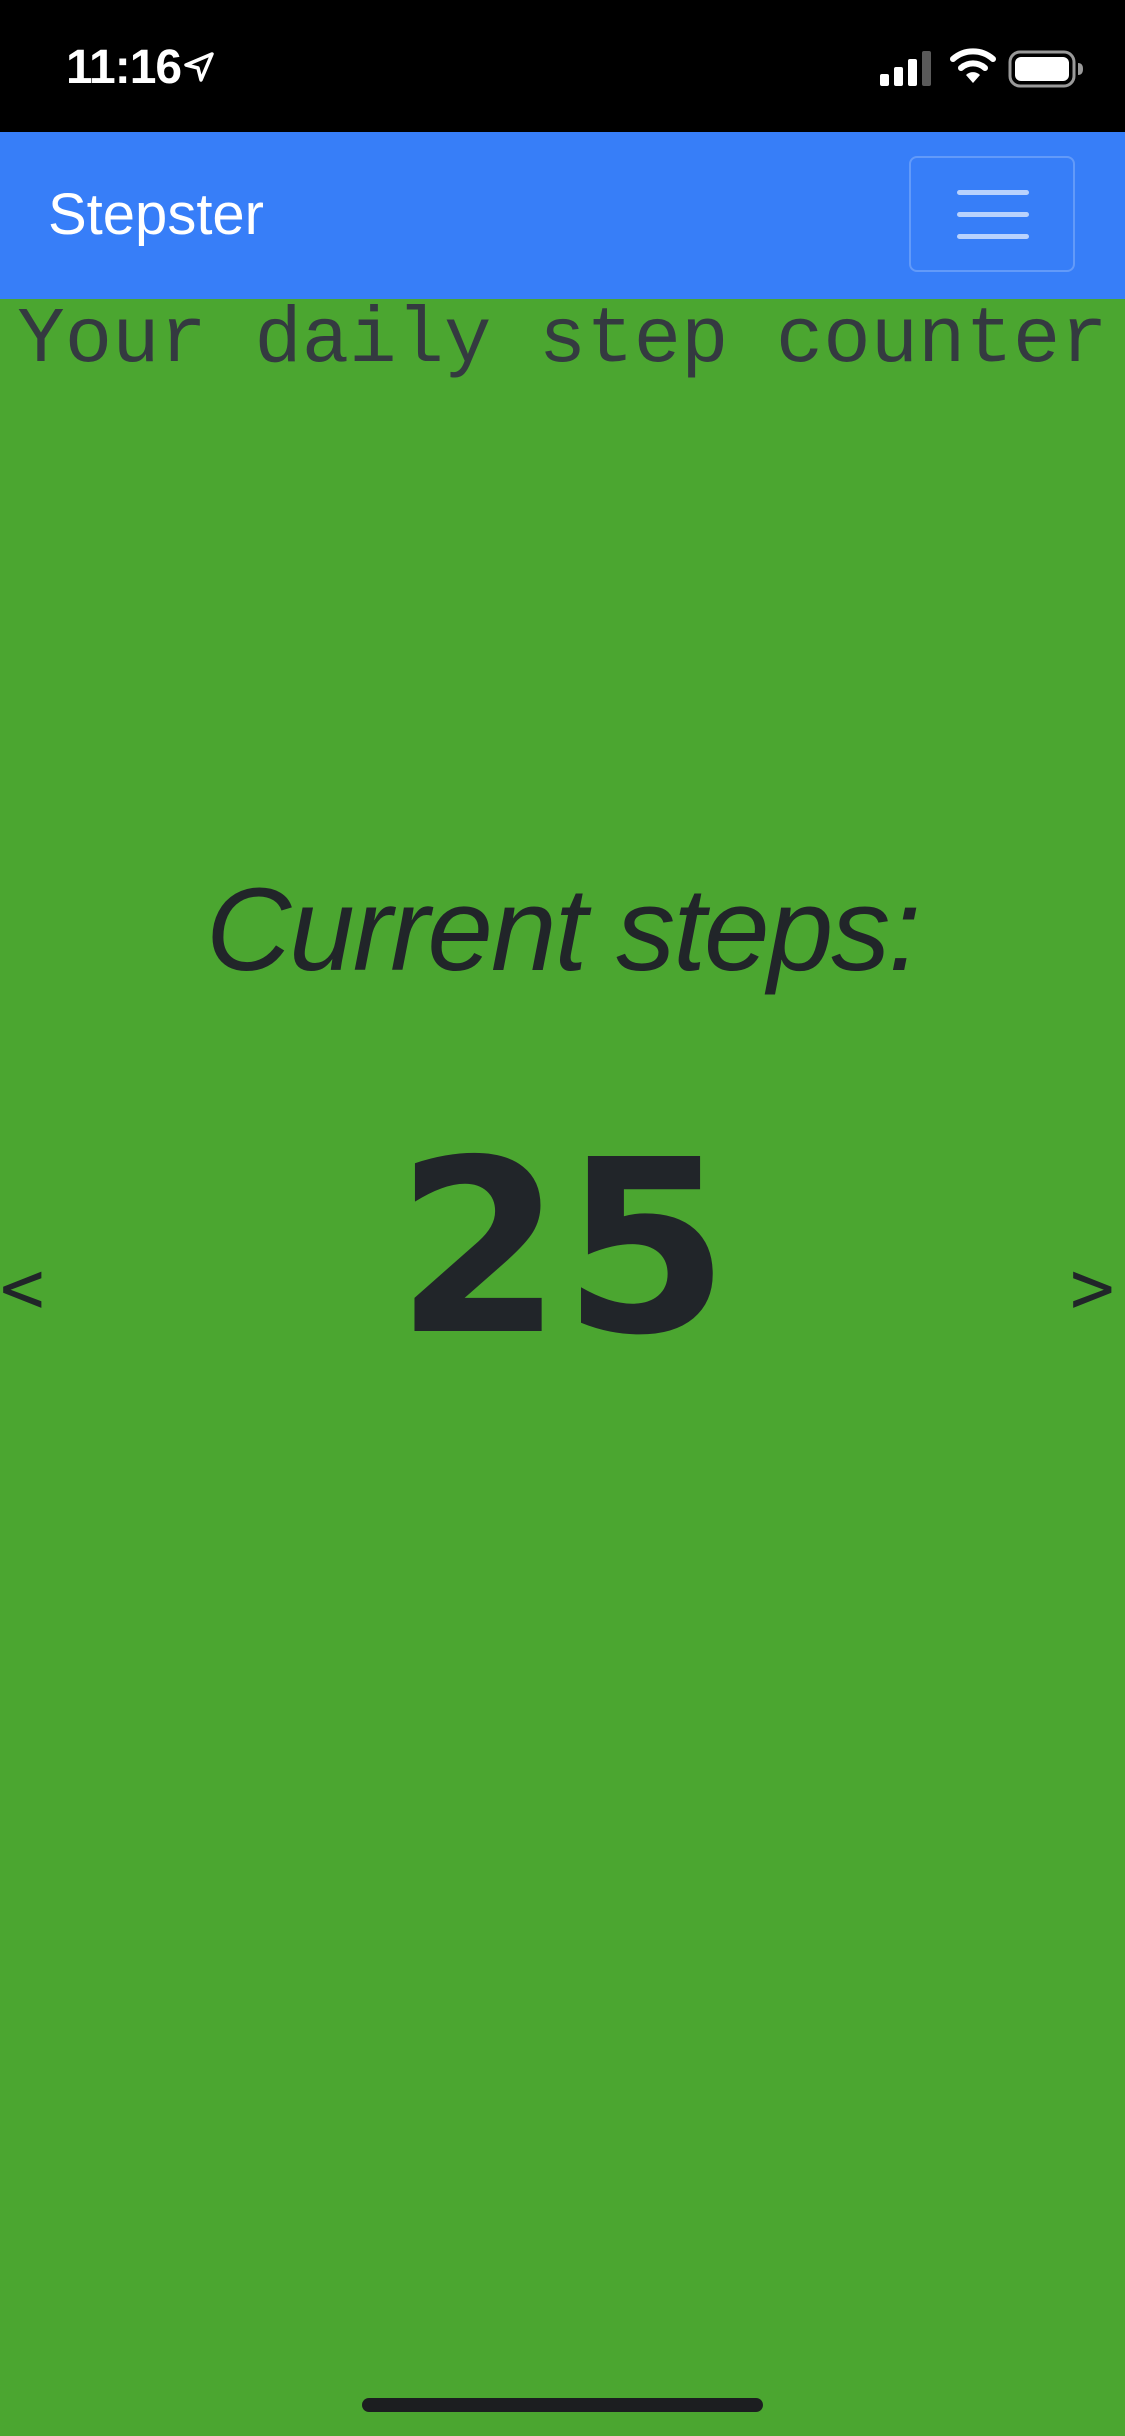 This screenshot has height=2436, width=1125. Describe the element at coordinates (905, 68) in the screenshot. I see `cellular-signal-icon` at that location.